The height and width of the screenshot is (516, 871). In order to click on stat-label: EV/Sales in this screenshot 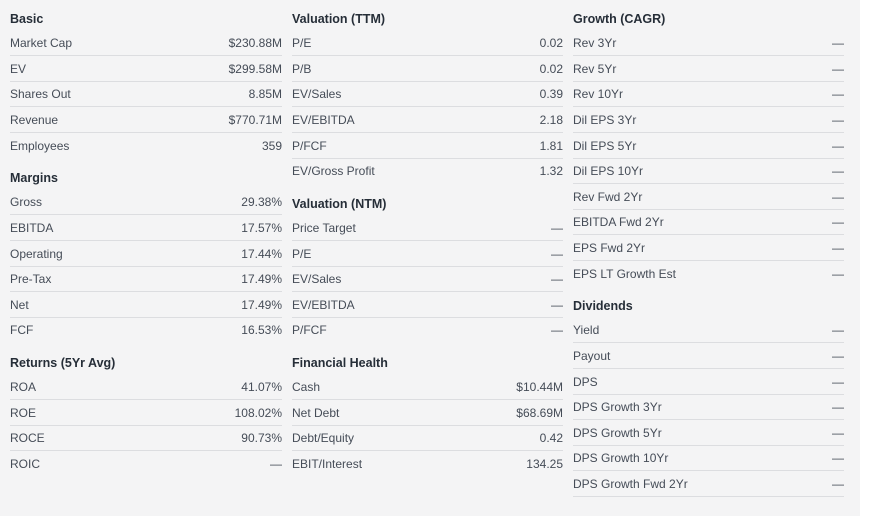, I will do `click(317, 94)`.